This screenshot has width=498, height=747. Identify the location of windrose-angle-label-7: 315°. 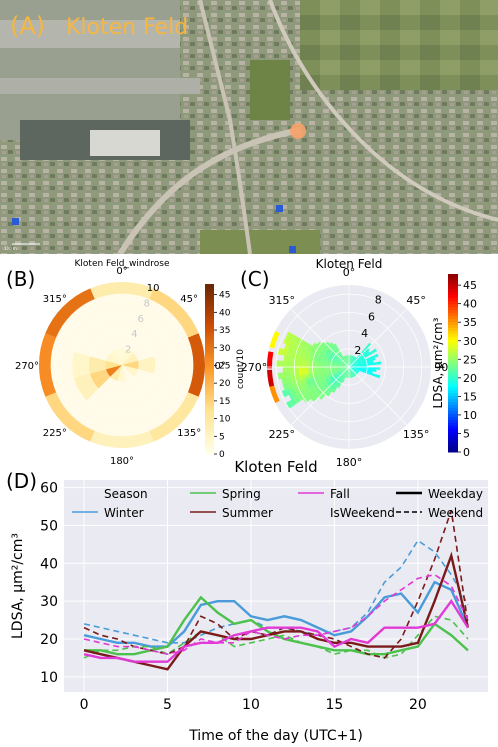
(55, 299).